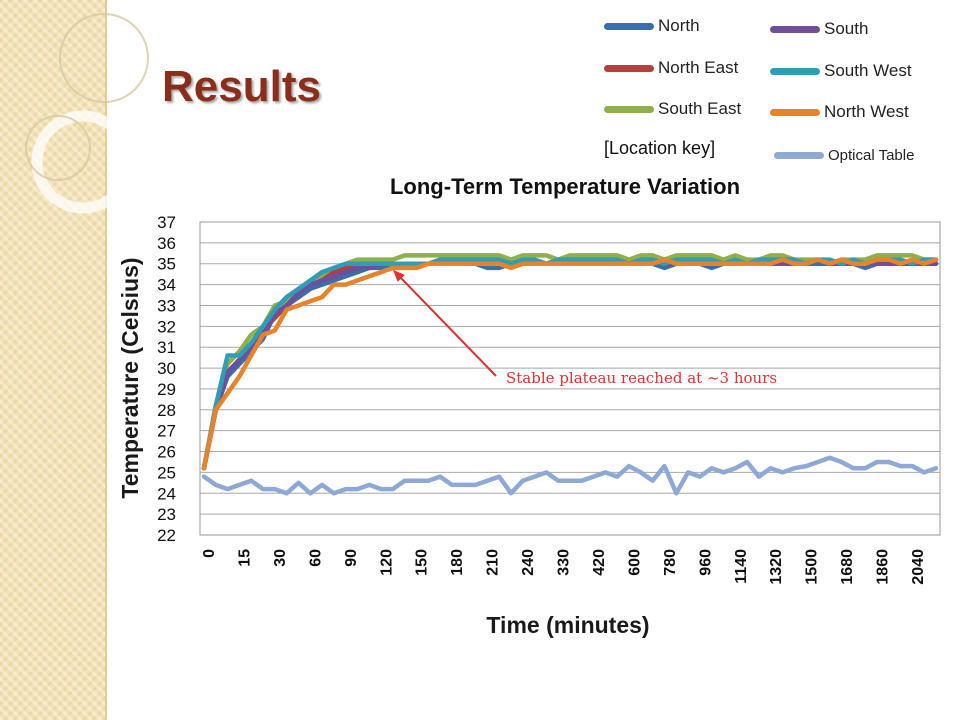 This screenshot has height=720, width=960. What do you see at coordinates (847, 567) in the screenshot?
I see `x-tick-label: 1680` at bounding box center [847, 567].